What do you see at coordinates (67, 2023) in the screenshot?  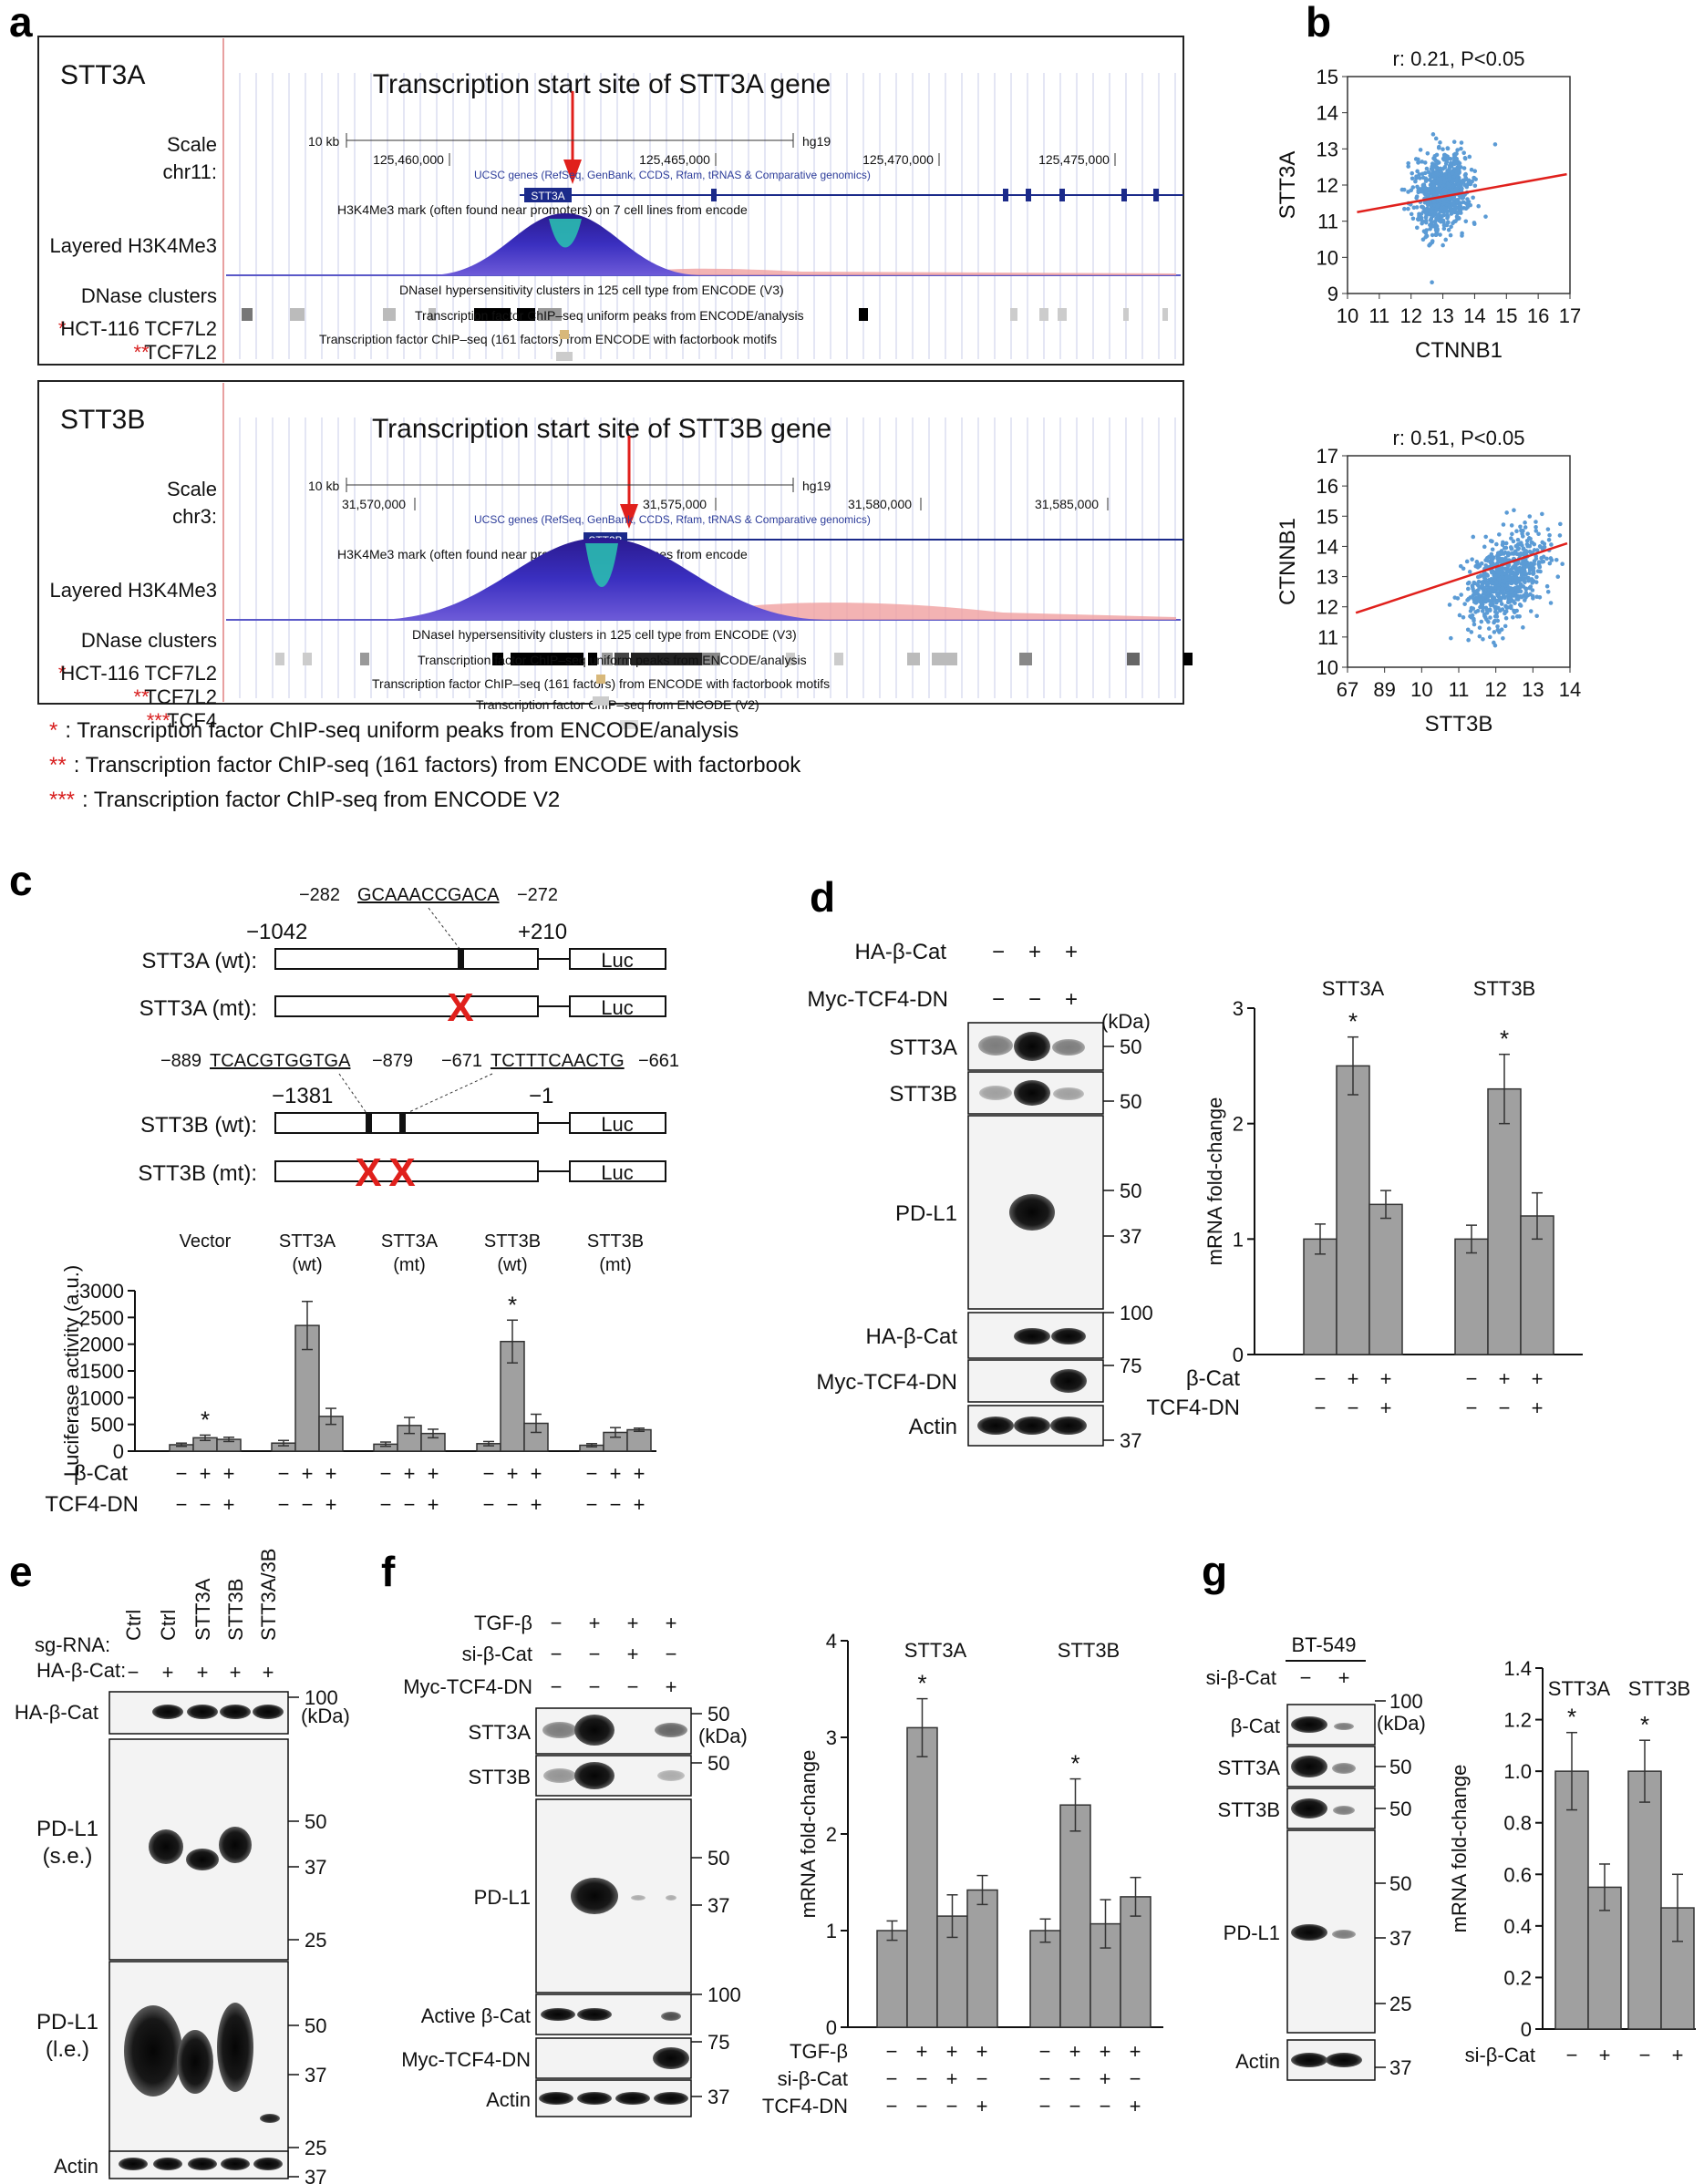 I see `blot-row-label: PD-L1` at bounding box center [67, 2023].